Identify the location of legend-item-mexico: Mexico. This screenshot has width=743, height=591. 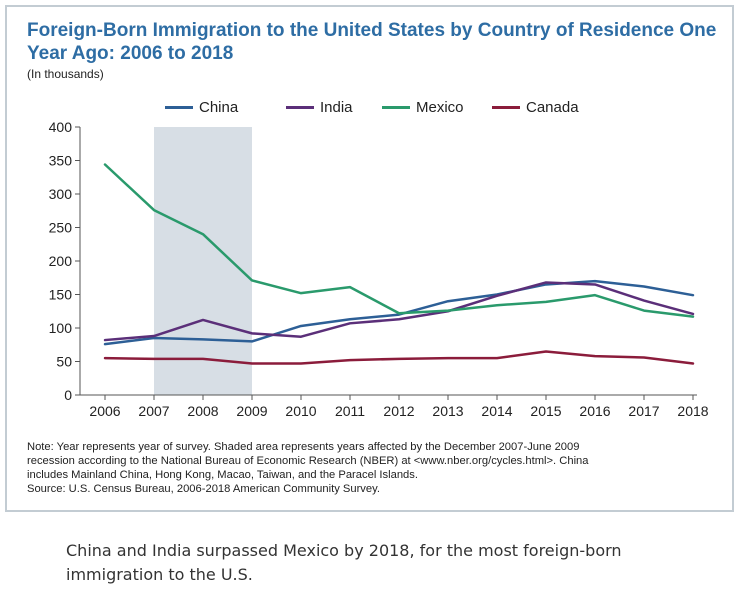
(423, 107).